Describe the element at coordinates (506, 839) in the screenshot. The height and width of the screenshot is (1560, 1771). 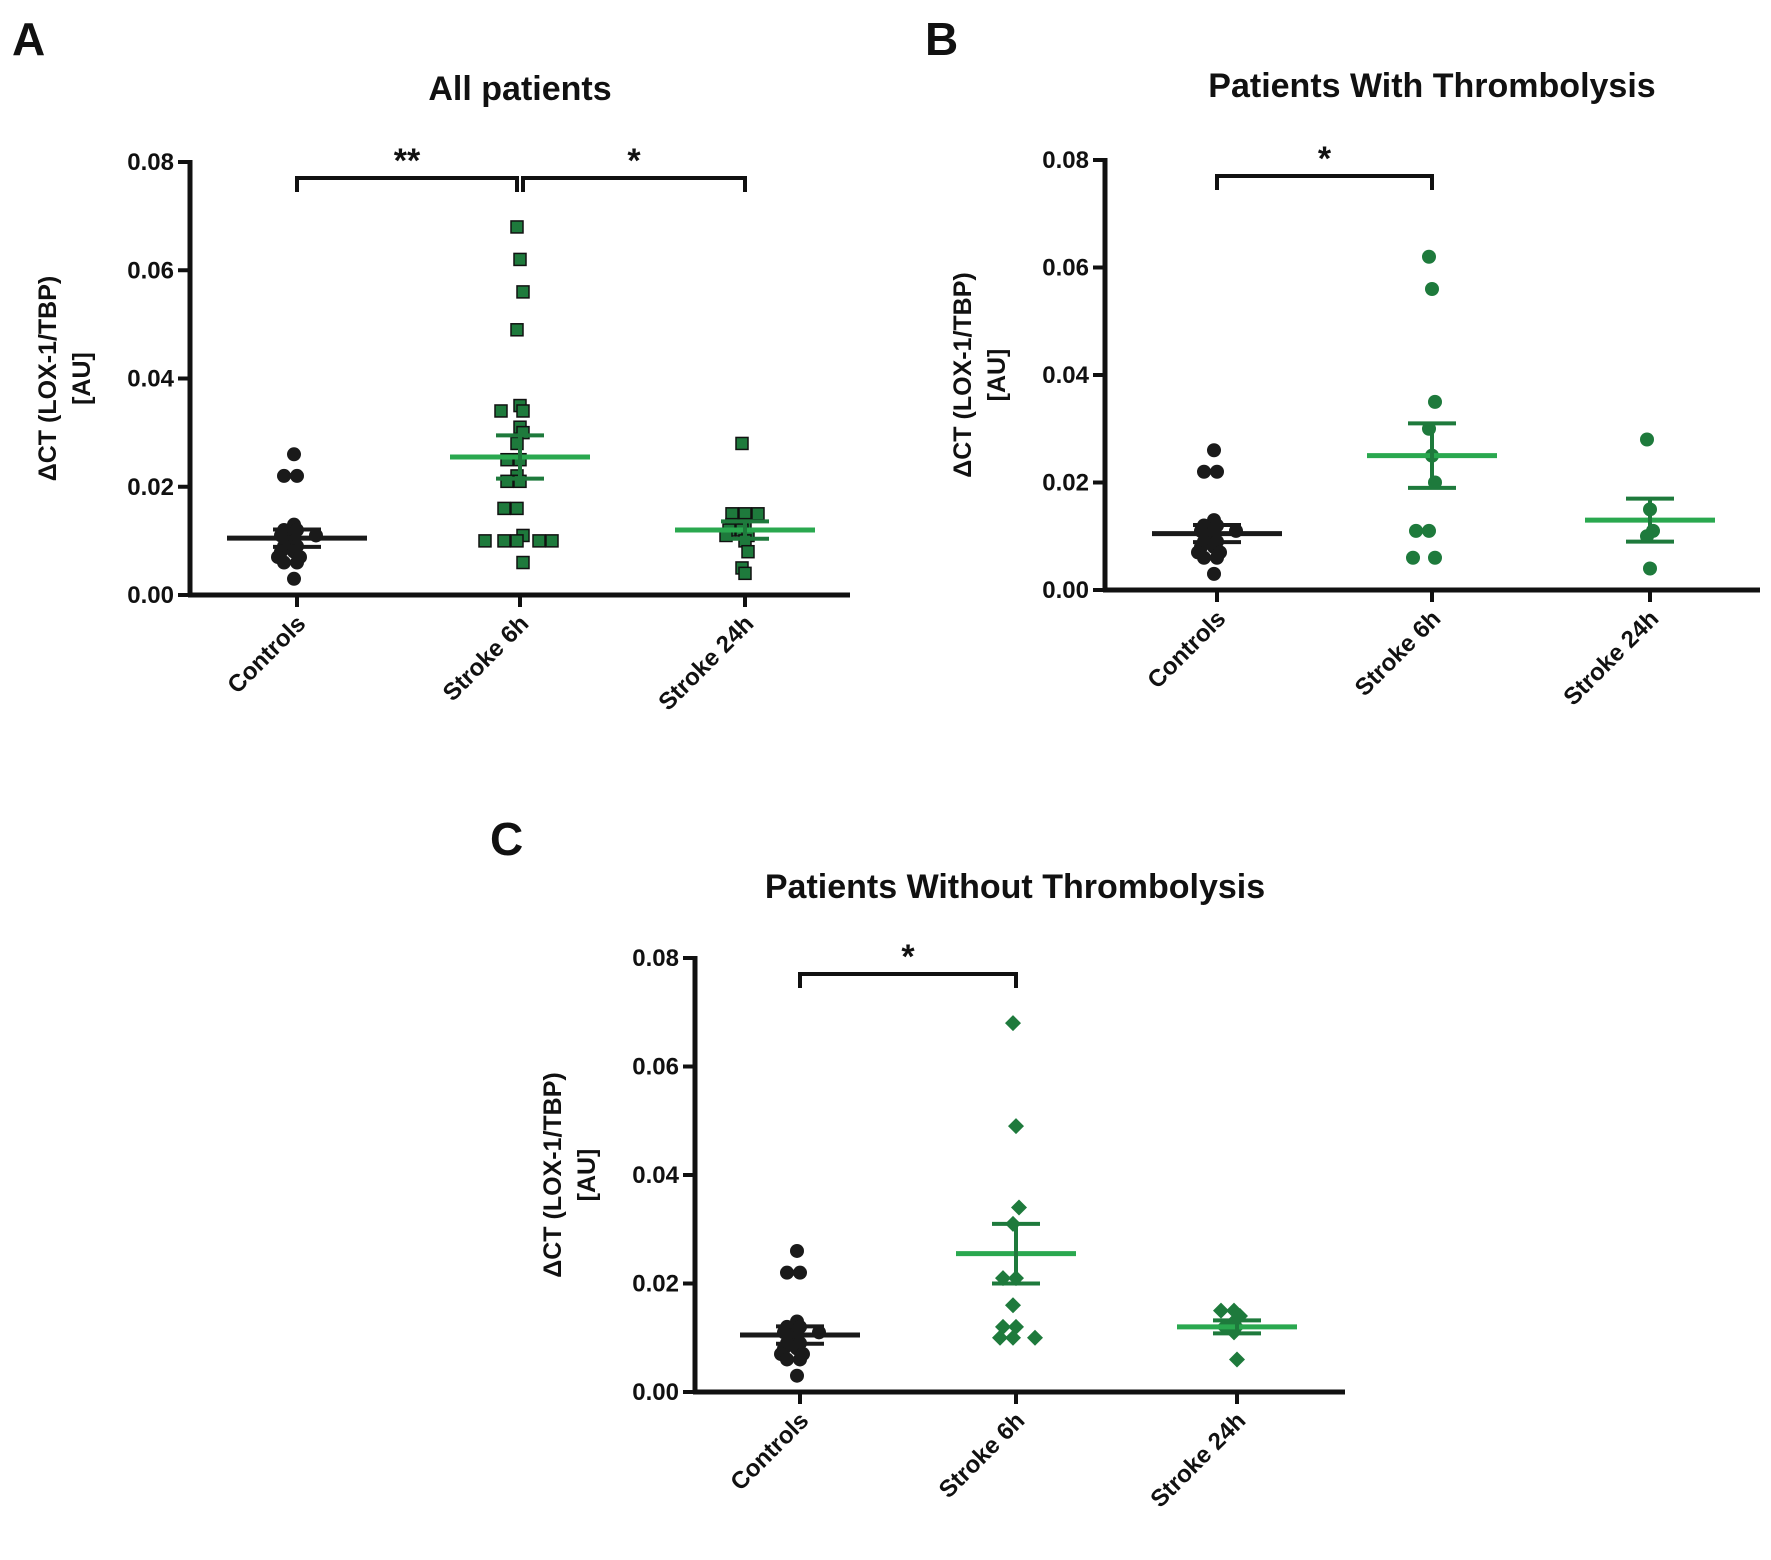
I see `panel-letter: C` at that location.